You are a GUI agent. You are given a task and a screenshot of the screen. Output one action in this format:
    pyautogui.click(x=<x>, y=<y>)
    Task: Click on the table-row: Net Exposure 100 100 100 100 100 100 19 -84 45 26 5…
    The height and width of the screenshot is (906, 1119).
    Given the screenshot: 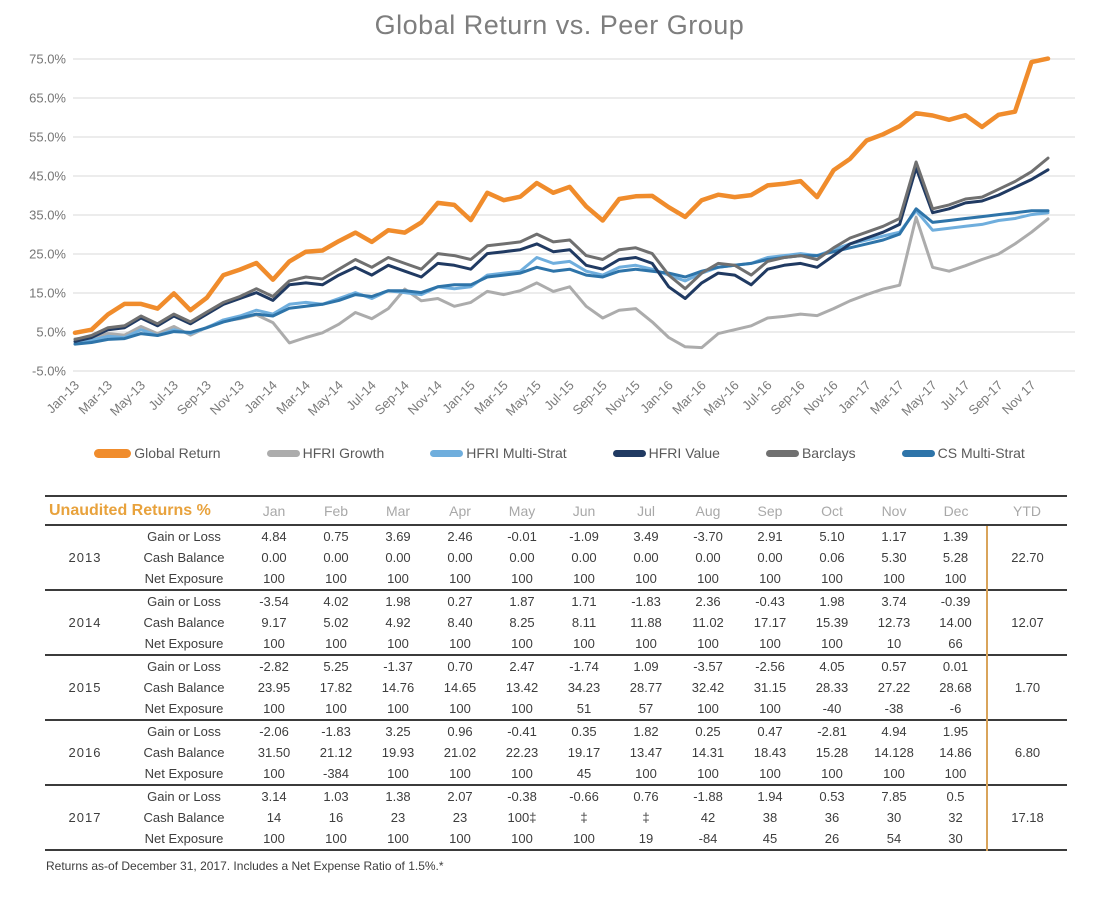 What is the action you would take?
    pyautogui.click(x=556, y=839)
    